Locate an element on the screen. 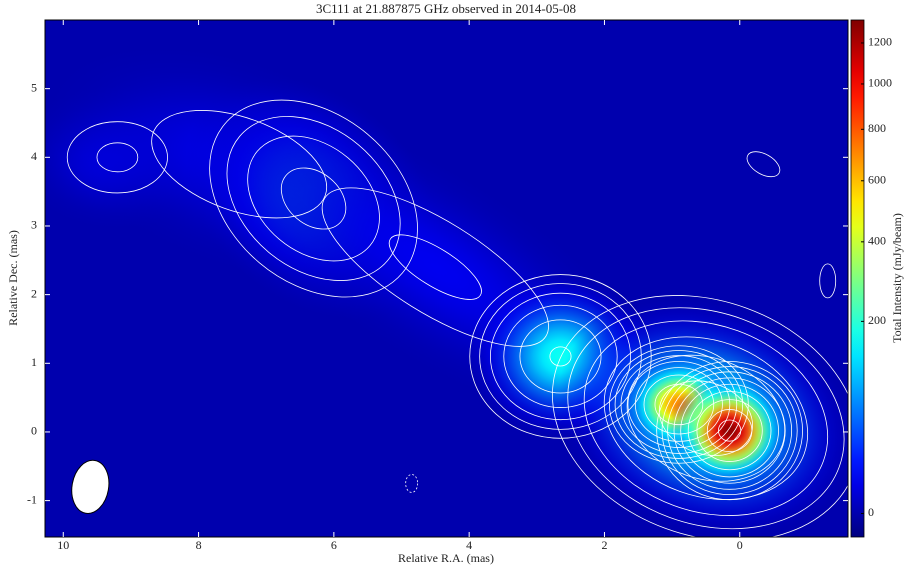 This screenshot has width=909, height=576. y-tick-label: 3 is located at coordinates (34, 225).